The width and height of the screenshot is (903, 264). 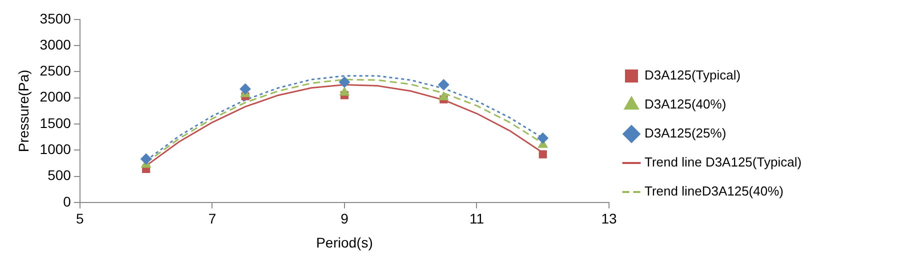 I want to click on y-tick-label: 0, so click(x=67, y=201).